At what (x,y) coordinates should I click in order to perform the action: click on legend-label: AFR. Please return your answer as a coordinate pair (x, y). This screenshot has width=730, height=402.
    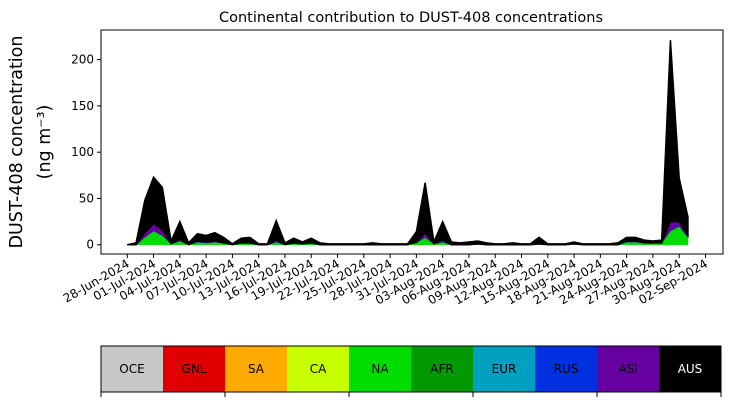
    Looking at the image, I should click on (441, 369).